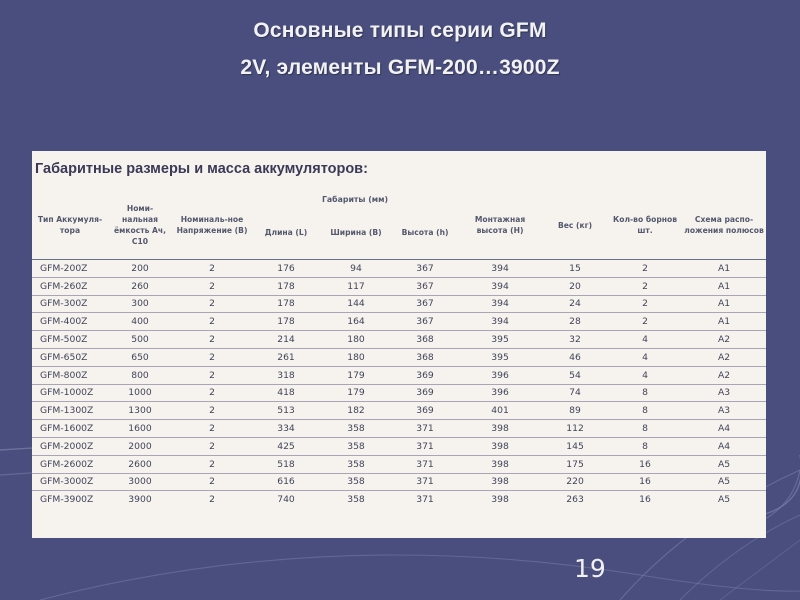 The height and width of the screenshot is (600, 800). I want to click on cell-length: 261, so click(286, 357).